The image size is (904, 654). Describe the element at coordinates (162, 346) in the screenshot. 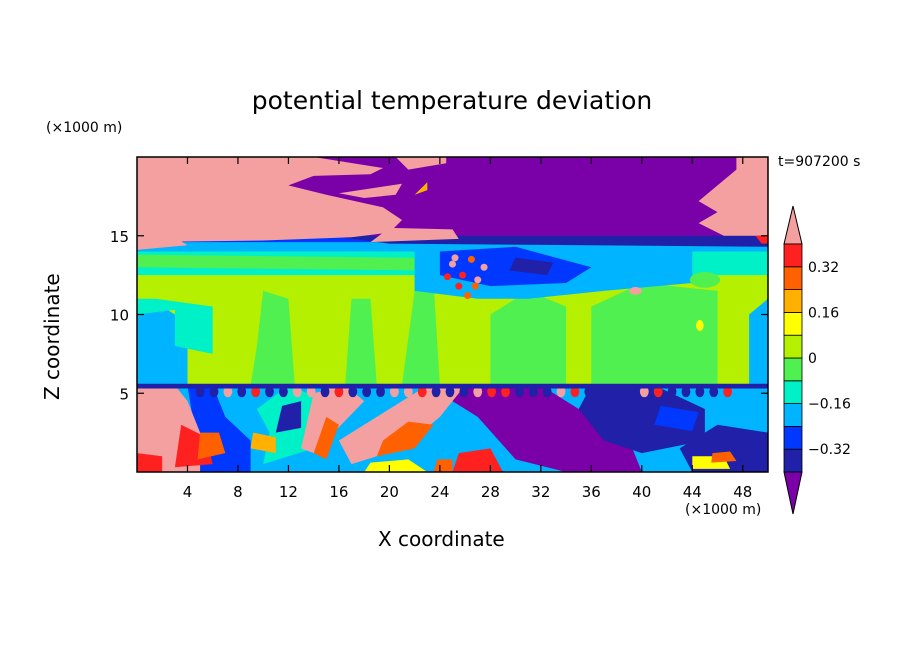

I see `mid-layer-cyan-patch-left` at that location.